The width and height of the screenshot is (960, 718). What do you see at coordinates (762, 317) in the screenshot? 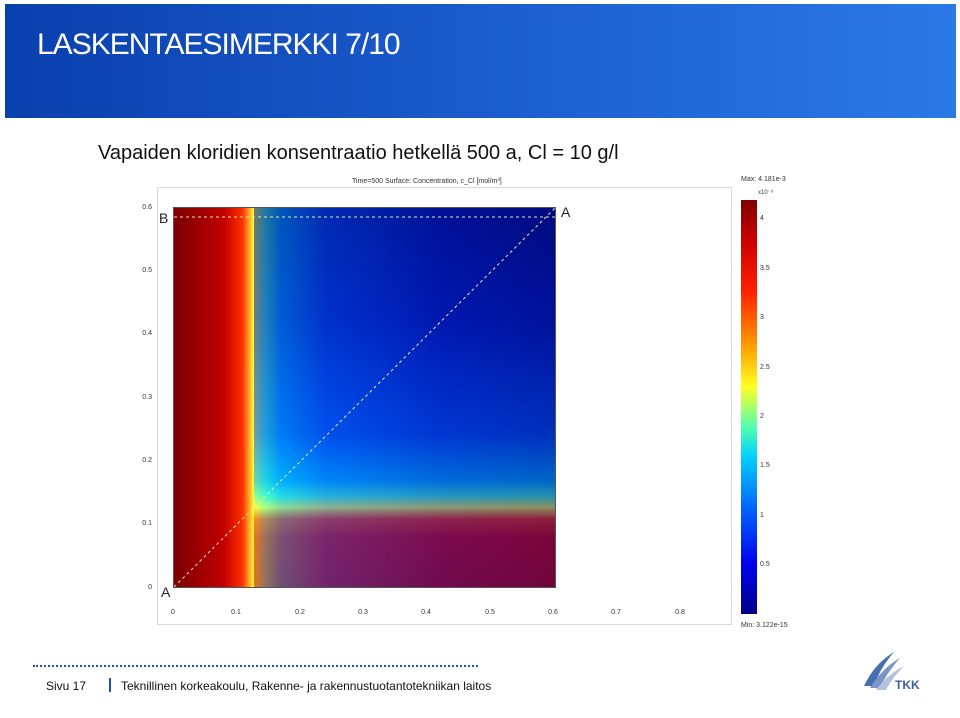
I see `colorbar-tick-label: 3` at bounding box center [762, 317].